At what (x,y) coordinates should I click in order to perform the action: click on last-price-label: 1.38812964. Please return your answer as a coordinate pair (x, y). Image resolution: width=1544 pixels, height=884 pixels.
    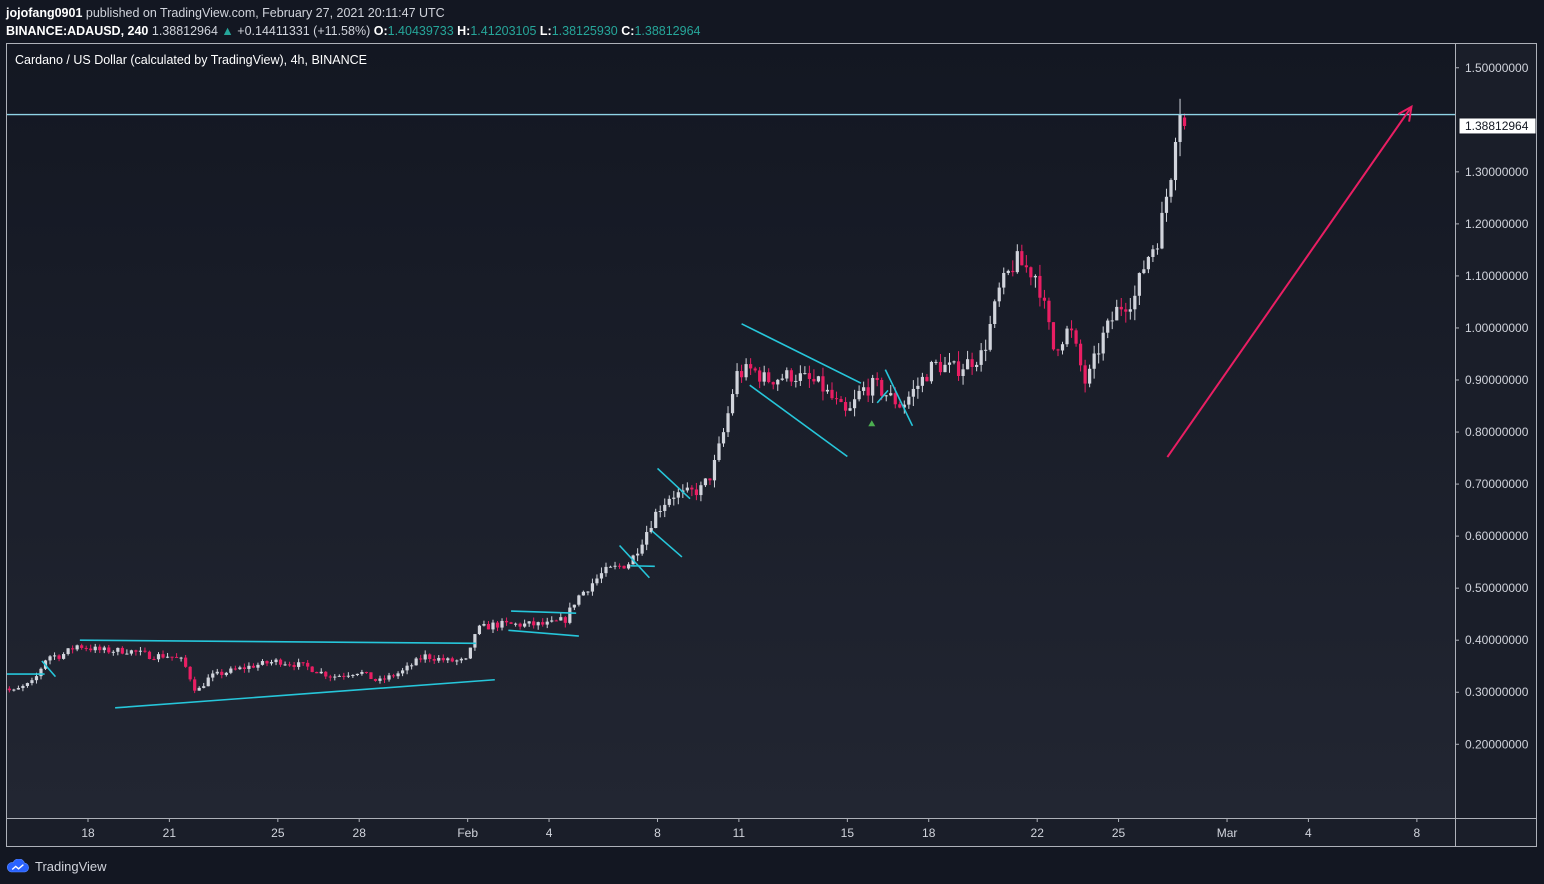
    Looking at the image, I should click on (1497, 126).